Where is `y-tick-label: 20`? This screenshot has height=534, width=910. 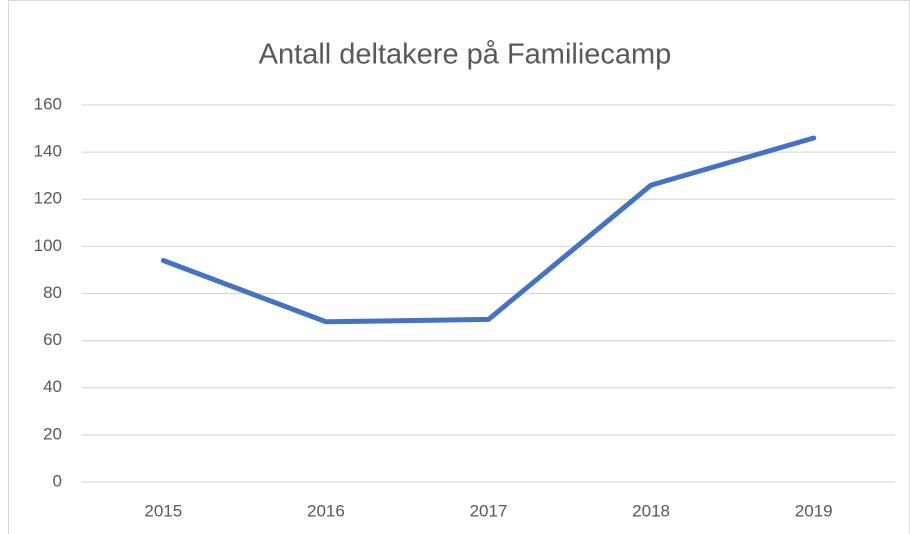 y-tick-label: 20 is located at coordinates (52, 433).